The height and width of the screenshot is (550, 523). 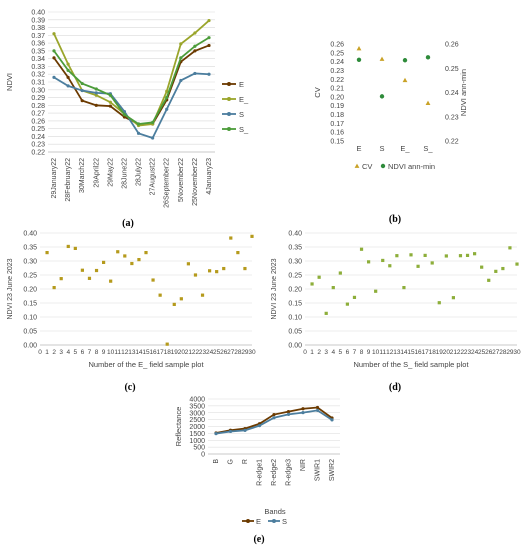 I want to click on y-tick-label: 0.16, so click(x=337, y=133).